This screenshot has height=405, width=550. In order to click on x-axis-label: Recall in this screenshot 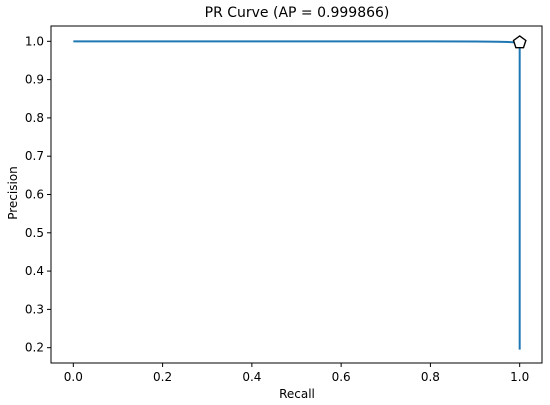, I will do `click(297, 394)`.